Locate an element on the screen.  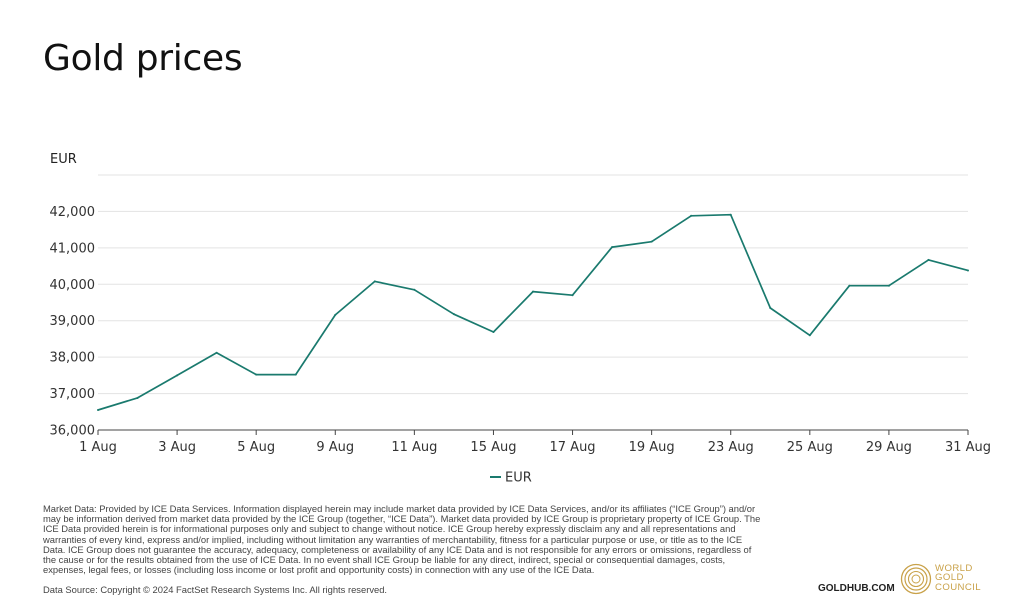
wgc-wordmark: WORLD GOLD COUNCIL is located at coordinates (958, 578).